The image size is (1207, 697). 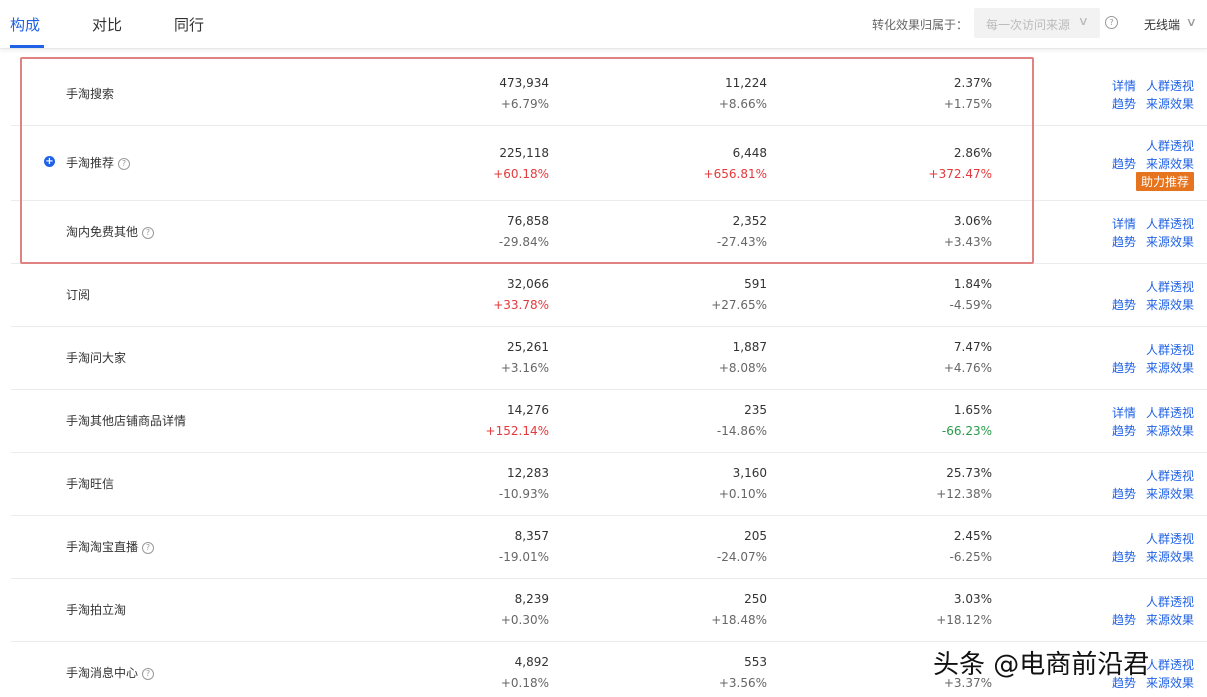 What do you see at coordinates (739, 305) in the screenshot?
I see `buyers-change: +27.65%` at bounding box center [739, 305].